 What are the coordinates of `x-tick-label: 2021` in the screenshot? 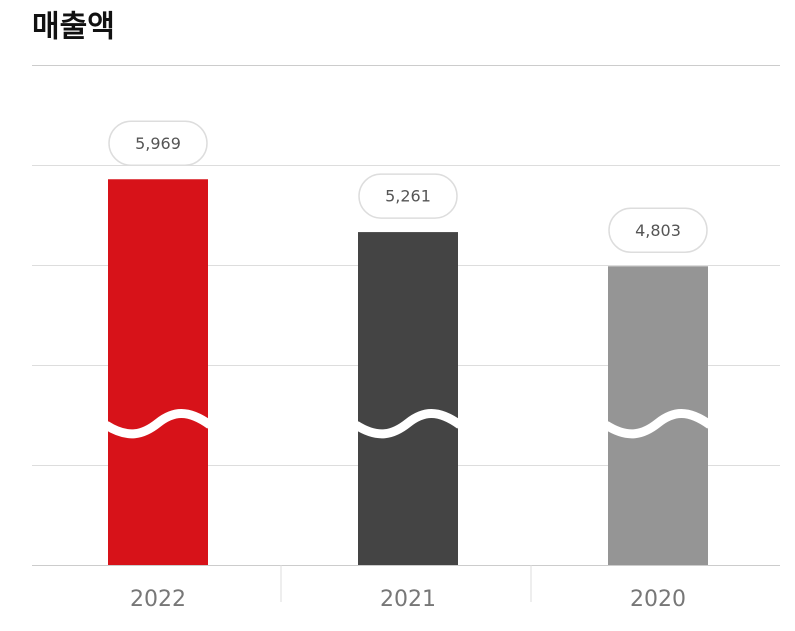 It's located at (408, 599).